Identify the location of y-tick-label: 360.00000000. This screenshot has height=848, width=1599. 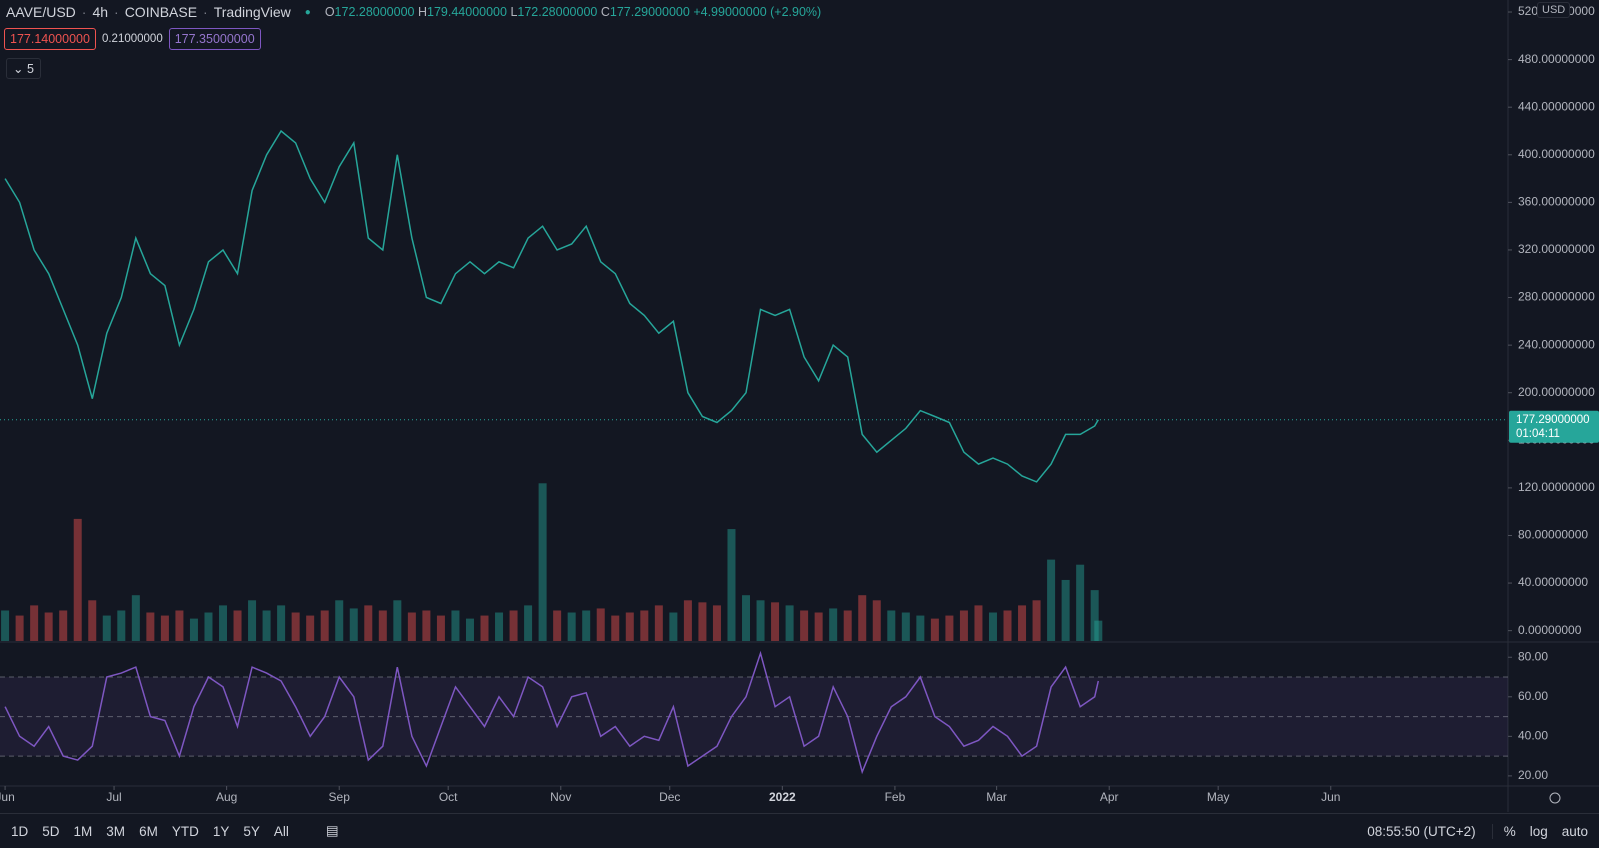
(1556, 202).